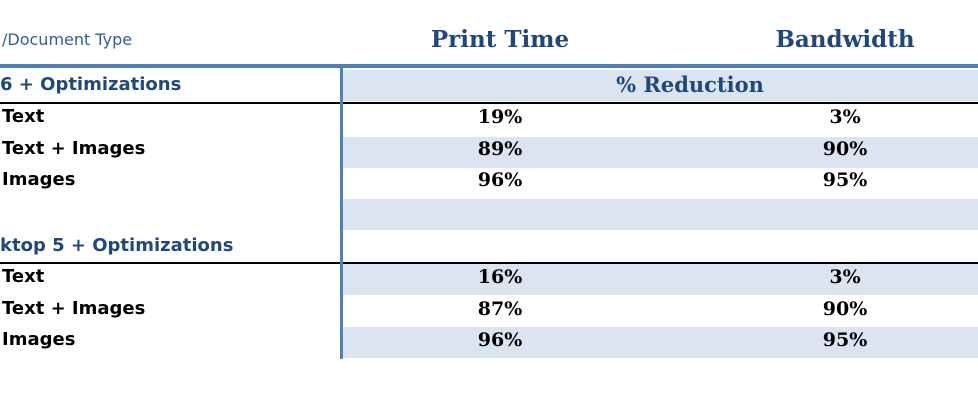  Describe the element at coordinates (690, 84) in the screenshot. I see `subheader: % Reduction` at that location.